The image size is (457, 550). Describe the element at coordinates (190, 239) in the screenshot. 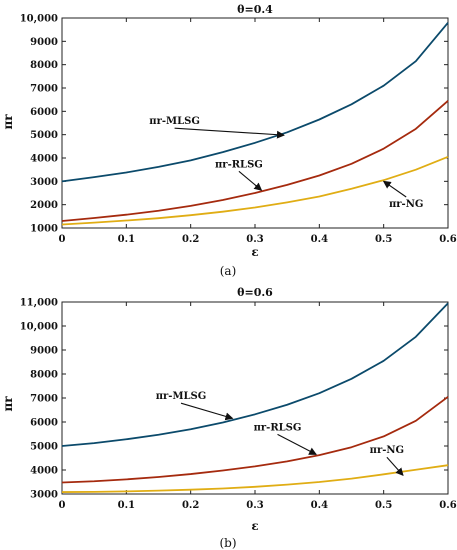

I see `x-tick-label-a: 0.2` at that location.